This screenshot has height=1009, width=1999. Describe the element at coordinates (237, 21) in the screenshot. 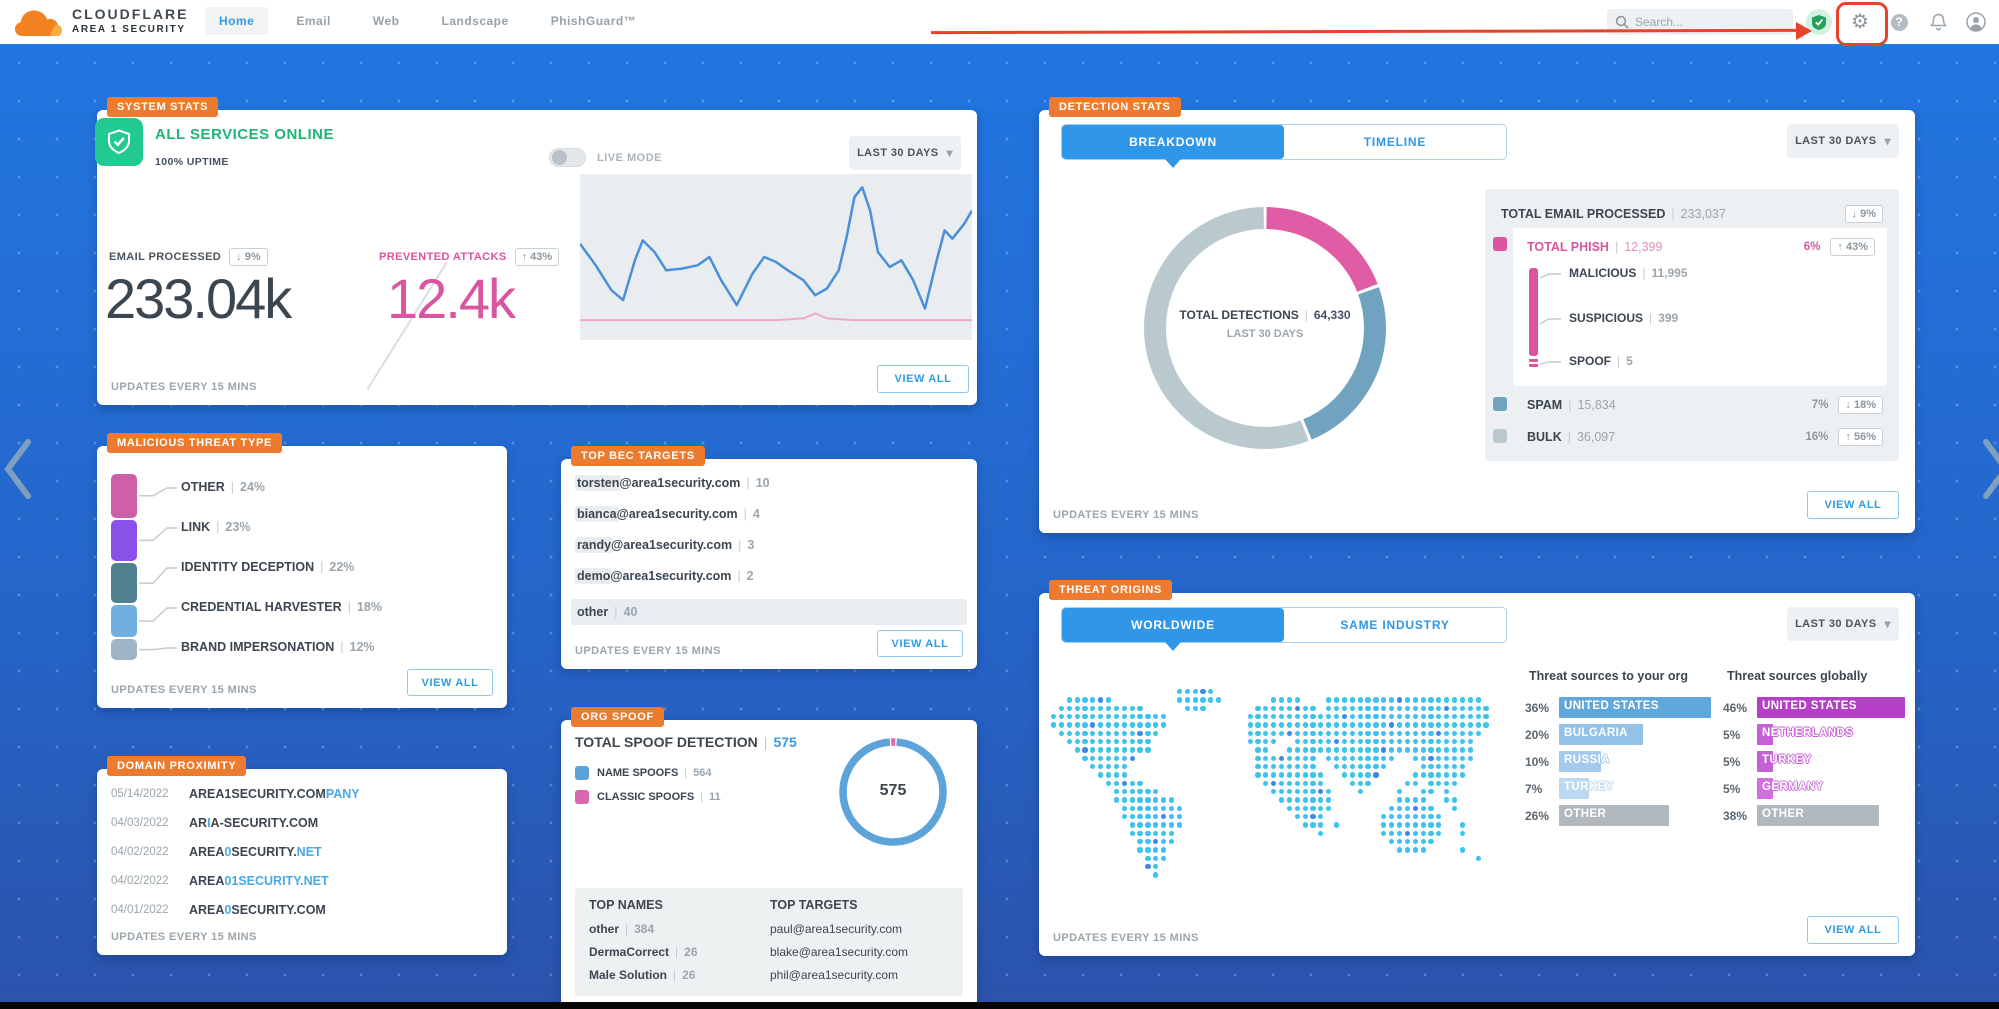

I see `nav-item-home: Home` at that location.